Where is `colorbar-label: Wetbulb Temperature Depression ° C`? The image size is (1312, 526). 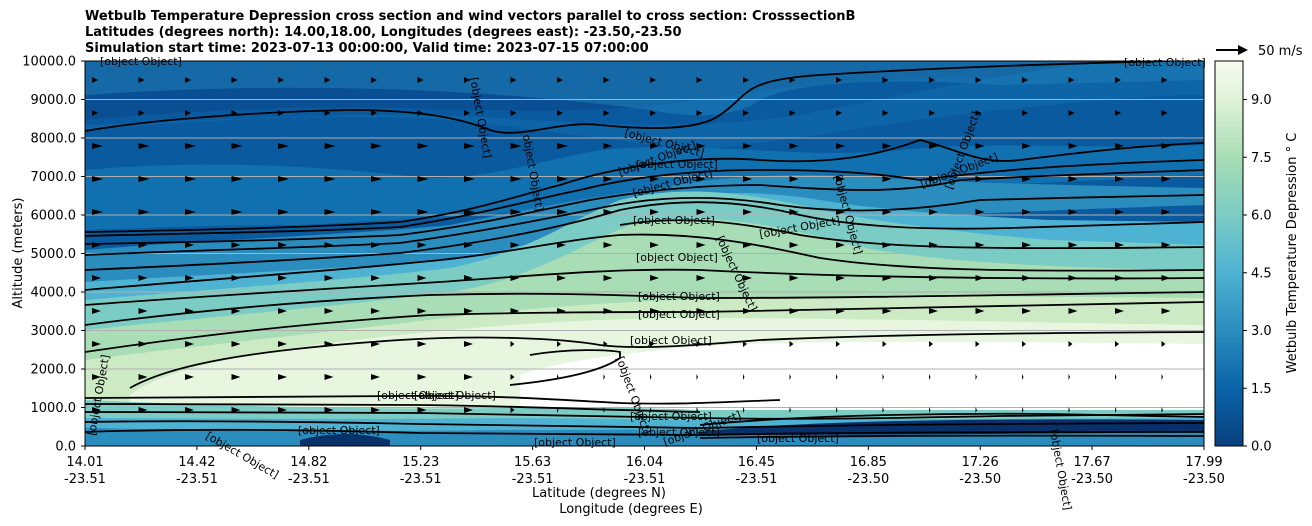 colorbar-label: Wetbulb Temperature Depression ° C is located at coordinates (1292, 253).